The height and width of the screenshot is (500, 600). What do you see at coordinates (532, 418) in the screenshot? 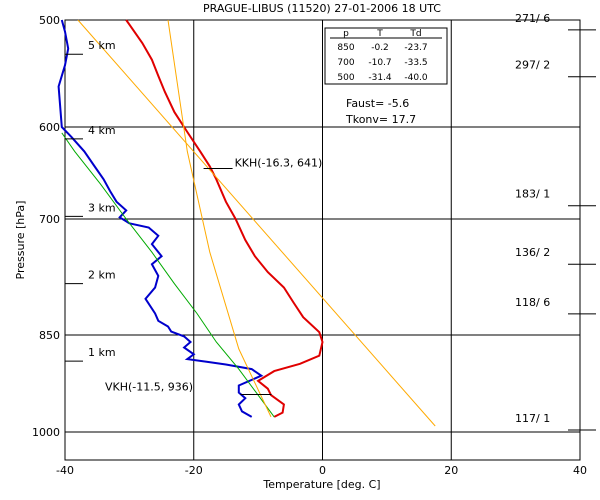
I see `wind-label: 117/ 1` at bounding box center [532, 418].